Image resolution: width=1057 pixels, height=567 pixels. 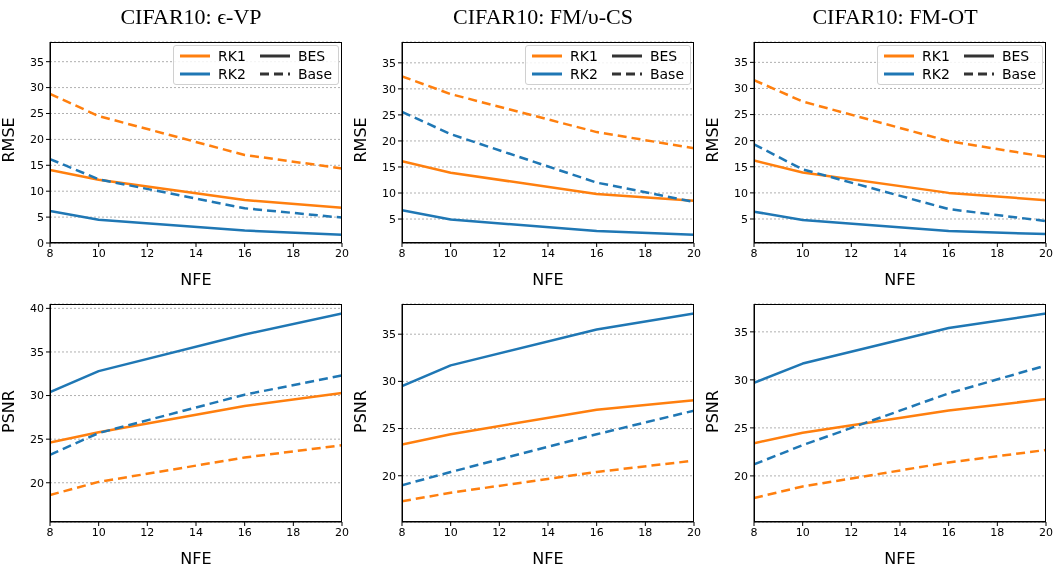 I want to click on chart-title: CIFAR10: FM/υ-CS, so click(x=543, y=17).